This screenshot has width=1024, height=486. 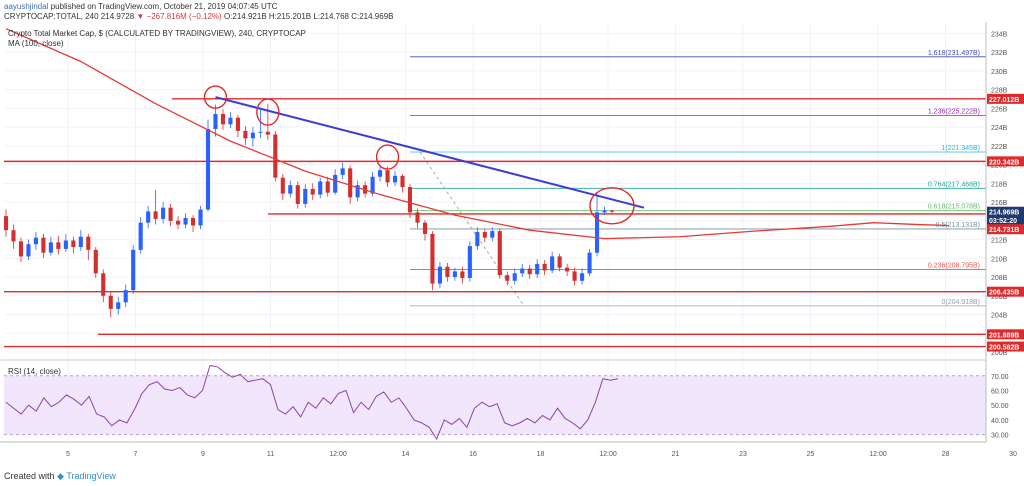 I want to click on author-name: aayushjindal, so click(x=26, y=6).